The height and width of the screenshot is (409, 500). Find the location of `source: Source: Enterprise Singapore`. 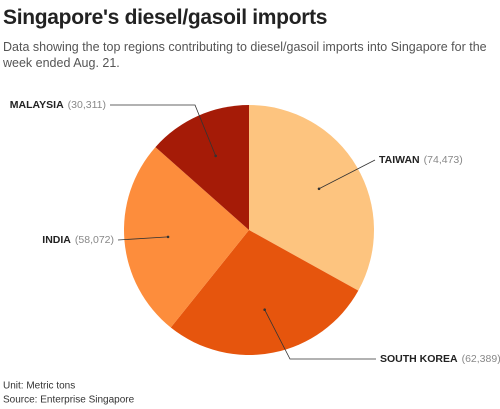

source: Source: Enterprise Singapore is located at coordinates (69, 400).